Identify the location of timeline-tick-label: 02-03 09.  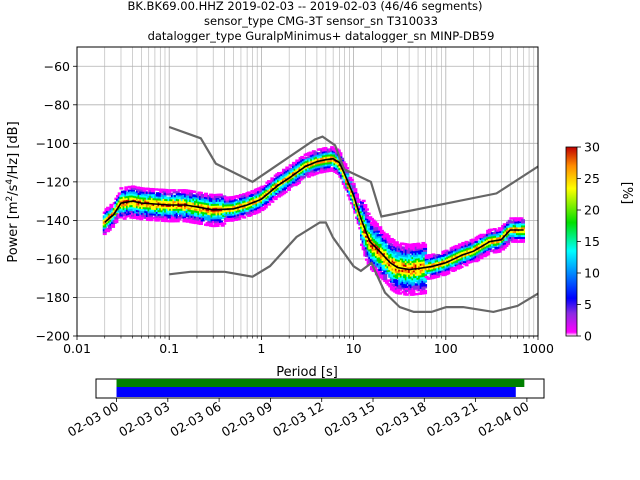
(247, 419).